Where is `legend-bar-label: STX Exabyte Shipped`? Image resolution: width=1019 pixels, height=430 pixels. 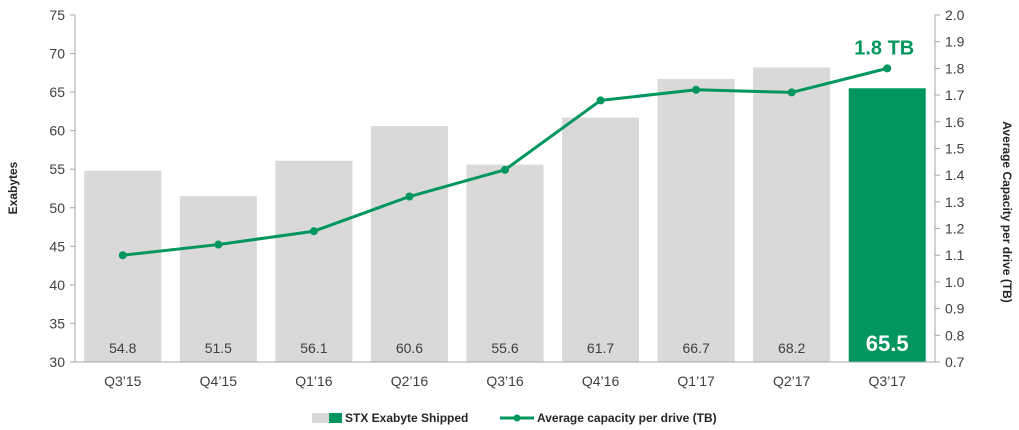 legend-bar-label: STX Exabyte Shipped is located at coordinates (406, 418).